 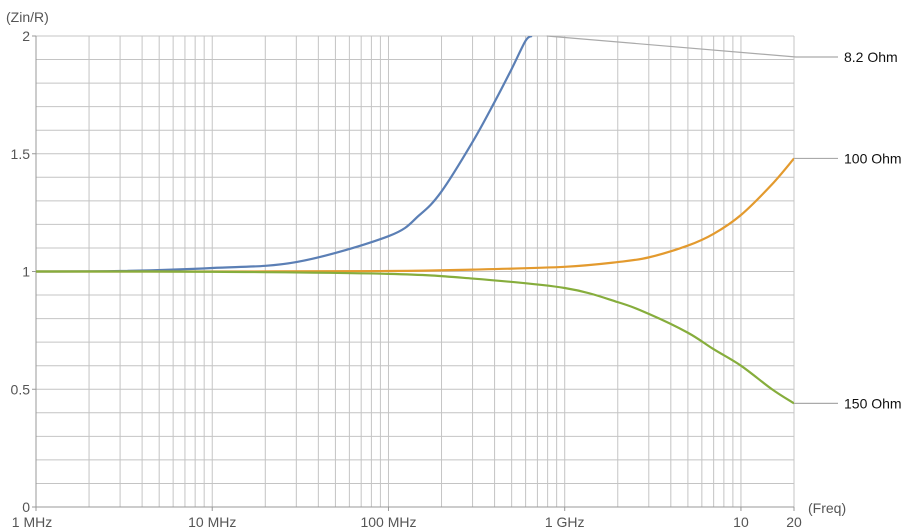 What do you see at coordinates (873, 158) in the screenshot?
I see `legend-label-1: 100 Ohm` at bounding box center [873, 158].